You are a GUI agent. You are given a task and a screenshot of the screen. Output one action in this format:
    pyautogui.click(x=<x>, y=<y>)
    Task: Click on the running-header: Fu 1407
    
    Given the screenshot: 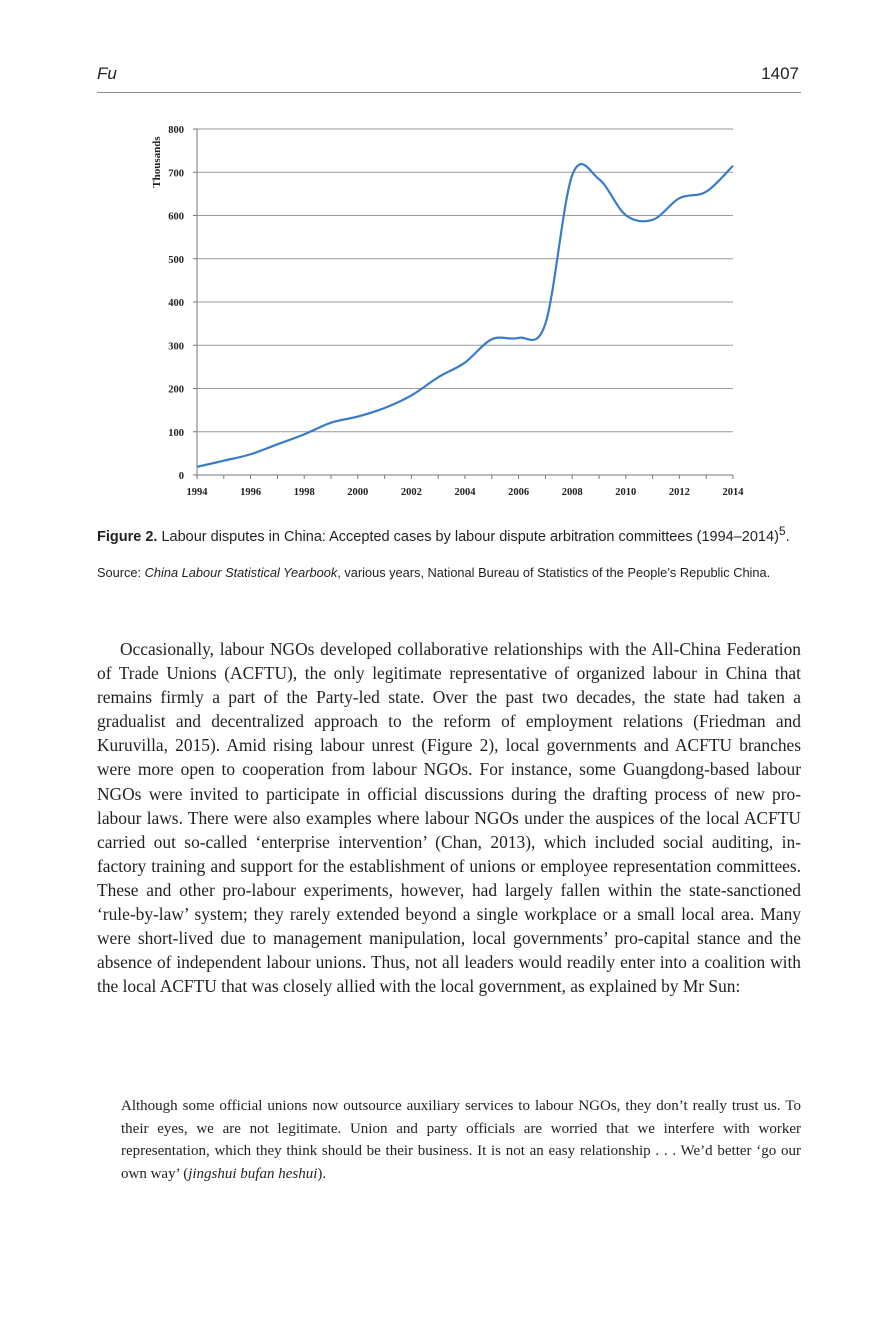 What is the action you would take?
    pyautogui.click(x=449, y=77)
    